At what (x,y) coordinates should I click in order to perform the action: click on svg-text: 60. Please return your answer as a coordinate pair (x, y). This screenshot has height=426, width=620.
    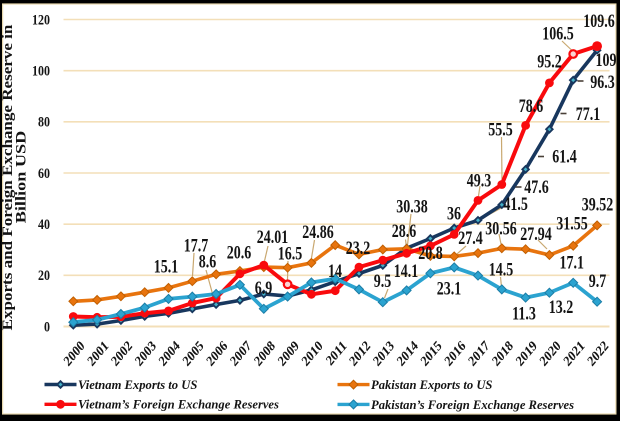
    Looking at the image, I should click on (44, 173).